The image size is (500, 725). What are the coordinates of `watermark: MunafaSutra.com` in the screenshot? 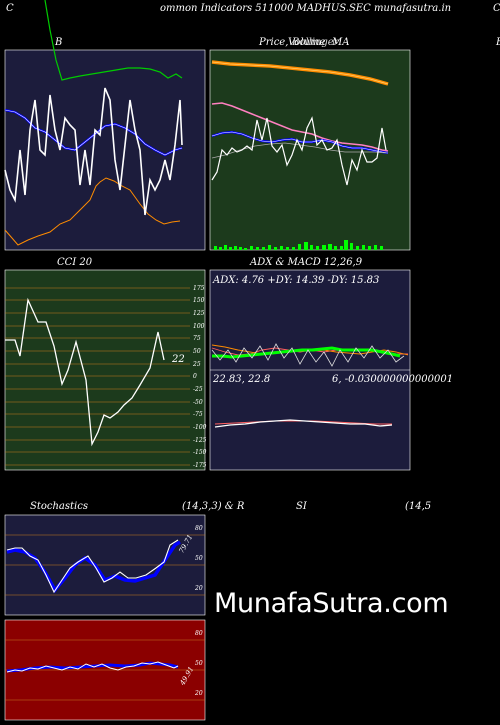 It's located at (331, 603).